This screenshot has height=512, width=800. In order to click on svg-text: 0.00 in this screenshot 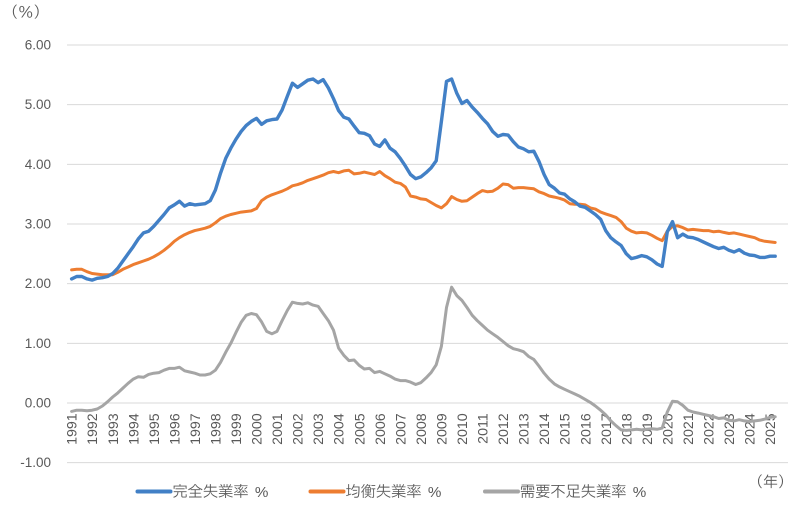, I will do `click(38, 403)`.